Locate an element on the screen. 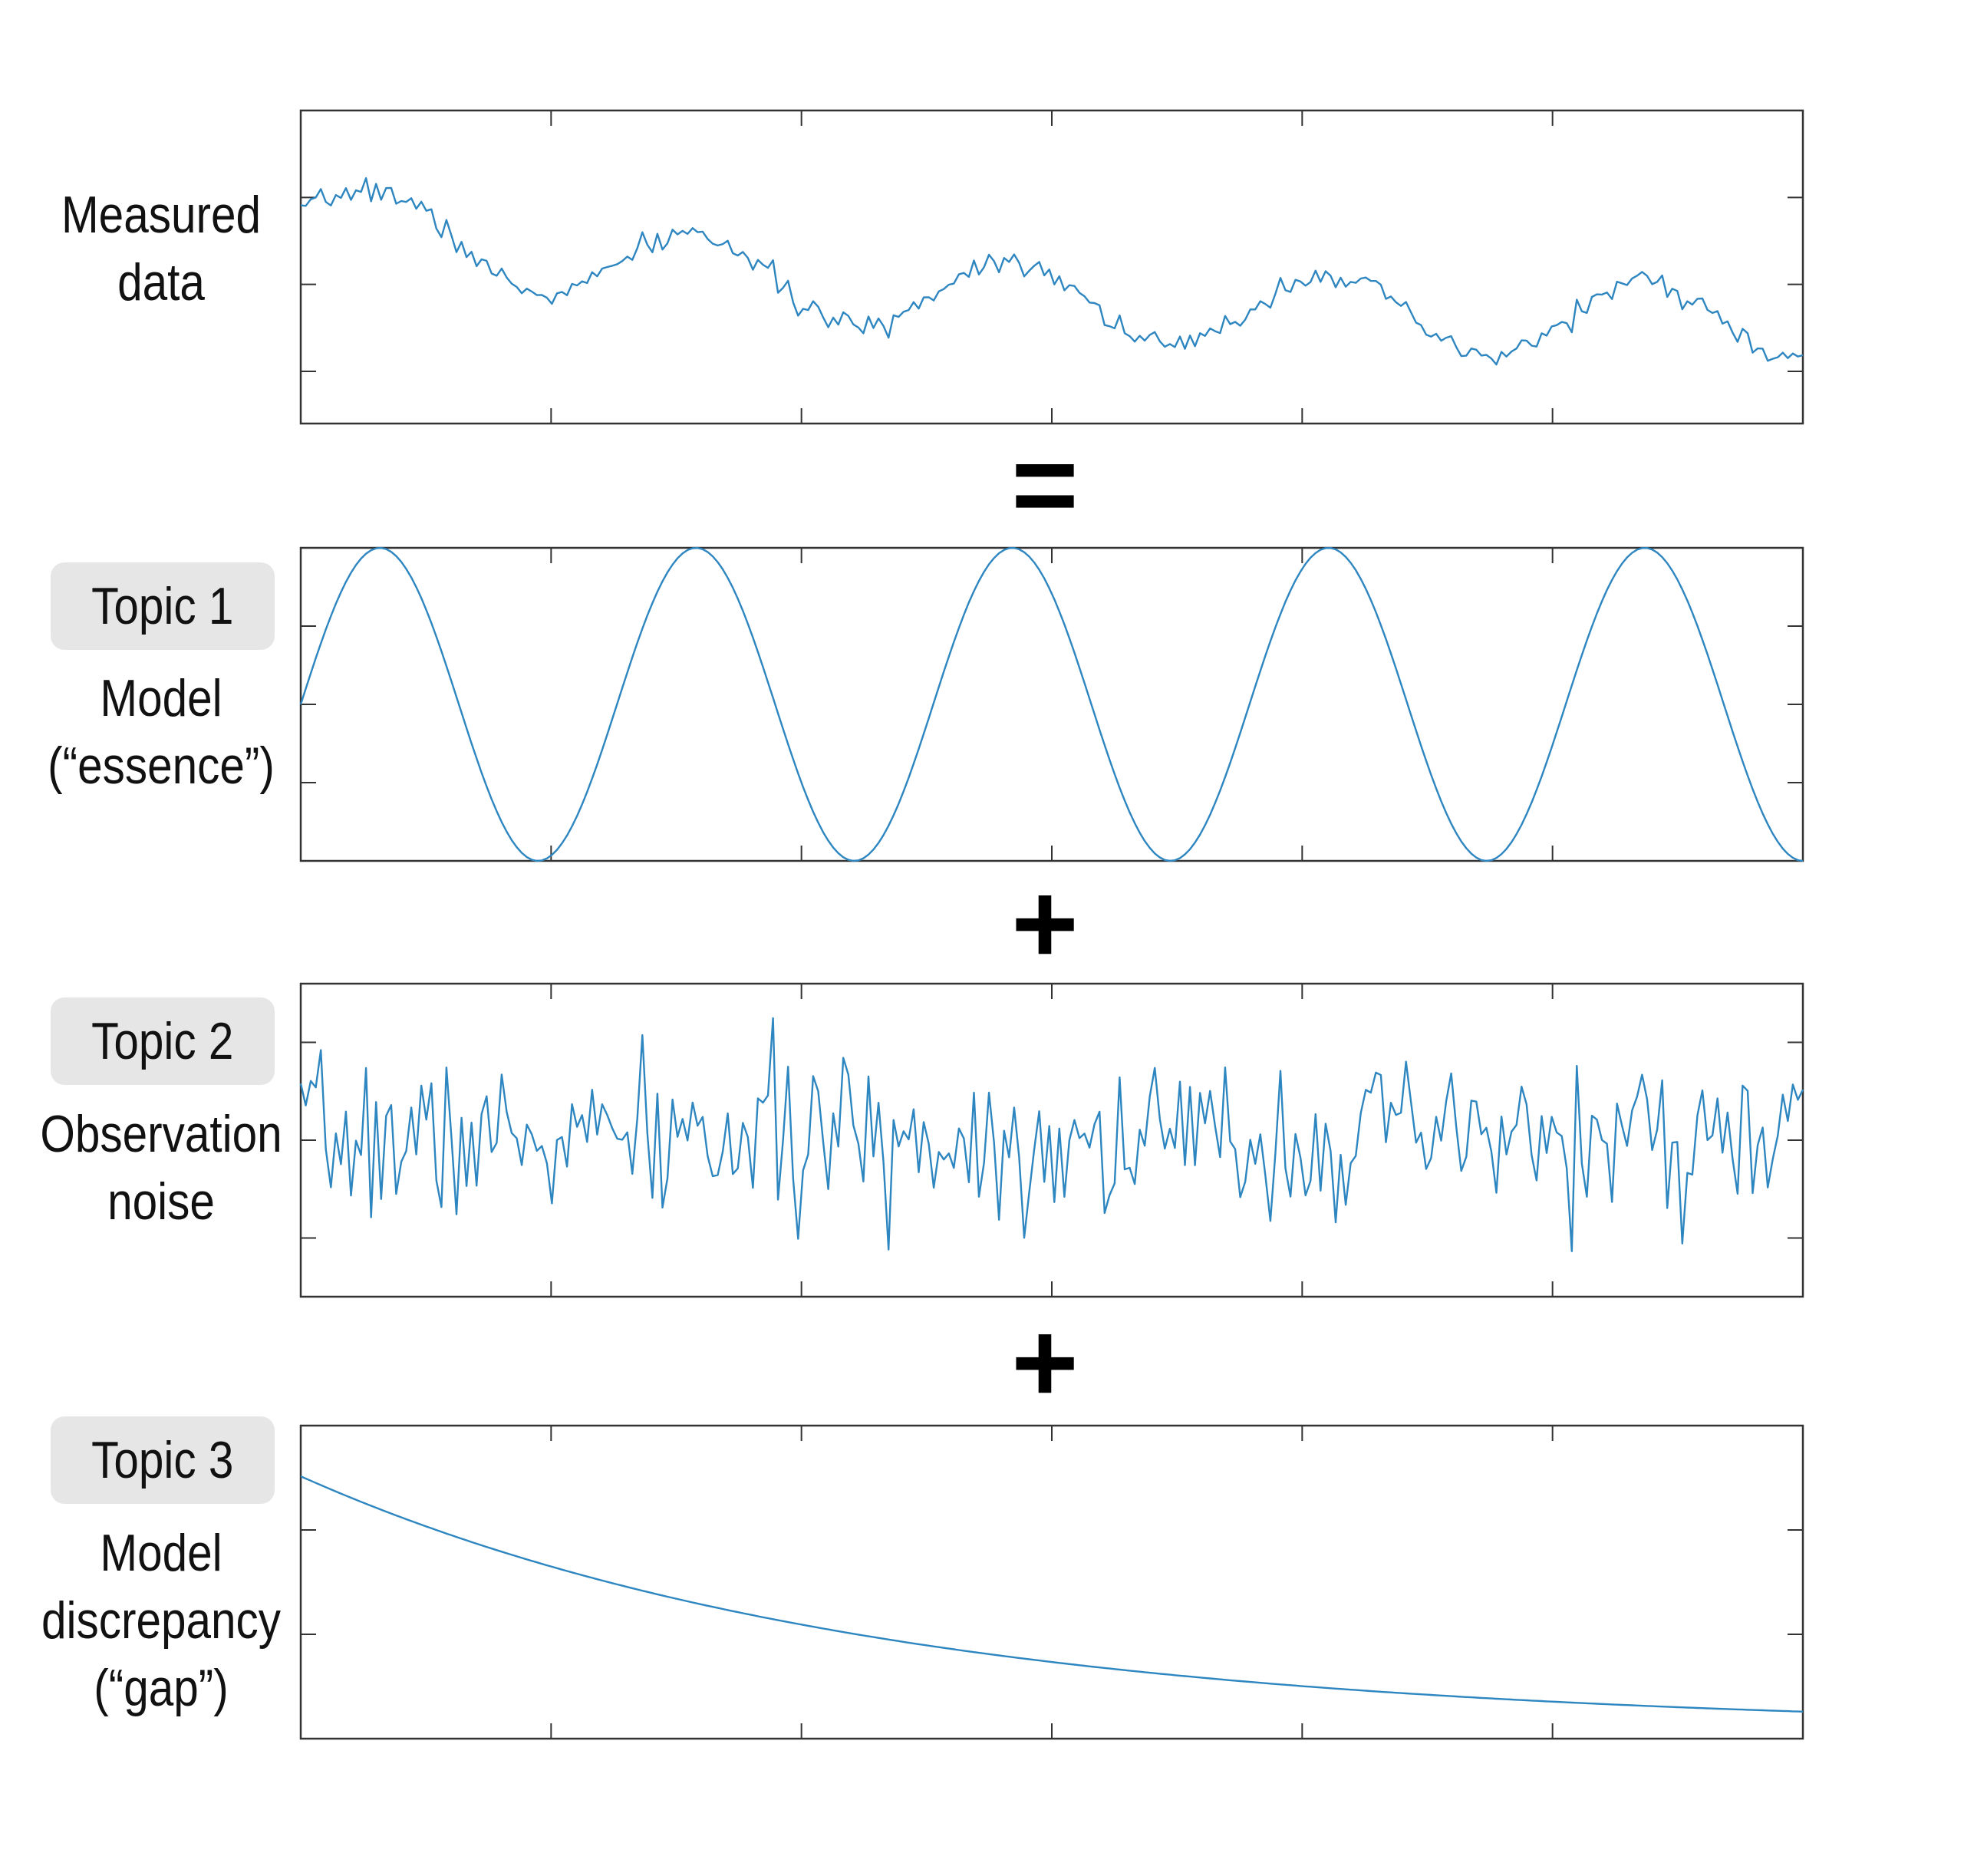  observation-noise-label: Observation noise is located at coordinates (161, 1167).